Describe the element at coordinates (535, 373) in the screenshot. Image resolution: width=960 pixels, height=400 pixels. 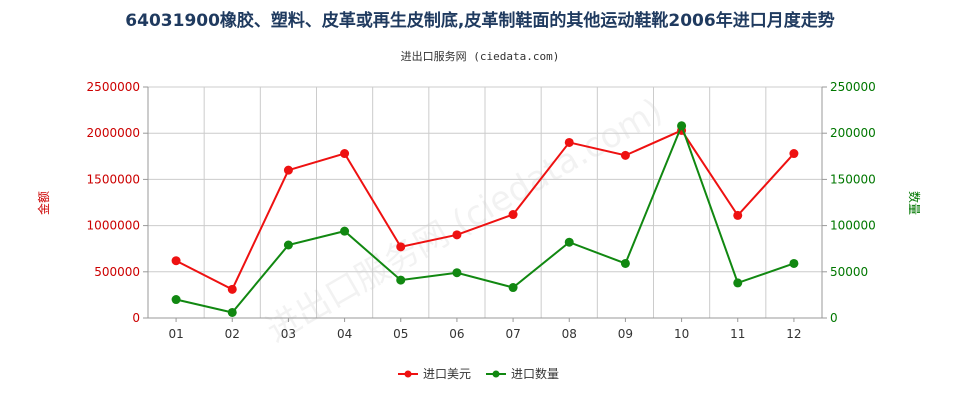
I see `legend-label-2: 进口数量` at that location.